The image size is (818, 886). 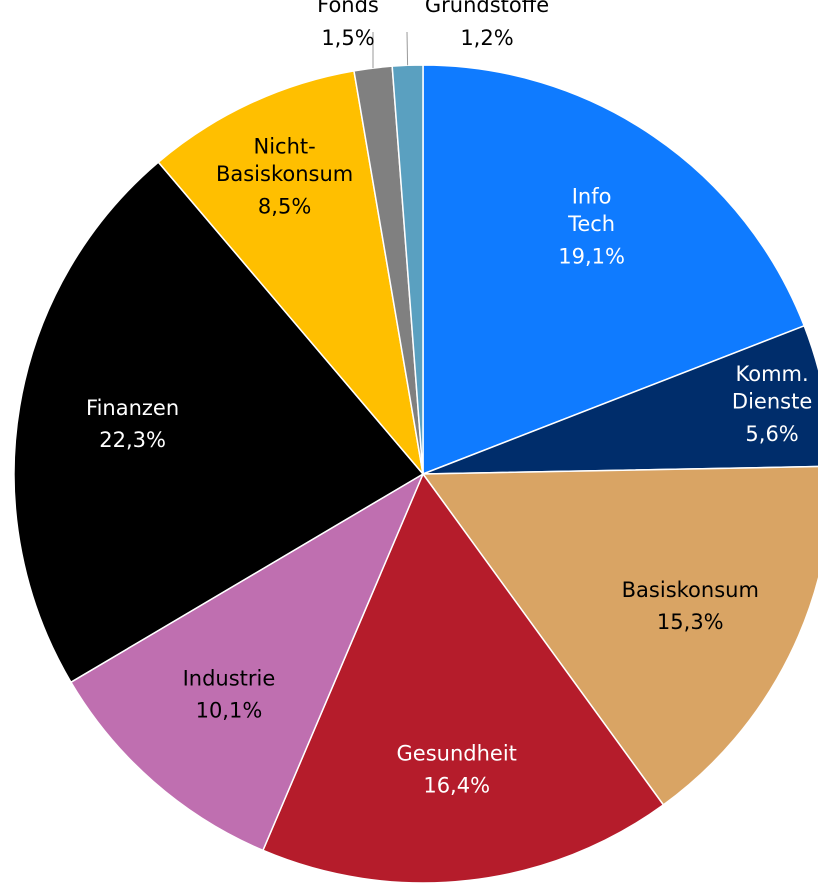 What do you see at coordinates (132, 440) in the screenshot?
I see `slice-value-label: 22,3%` at bounding box center [132, 440].